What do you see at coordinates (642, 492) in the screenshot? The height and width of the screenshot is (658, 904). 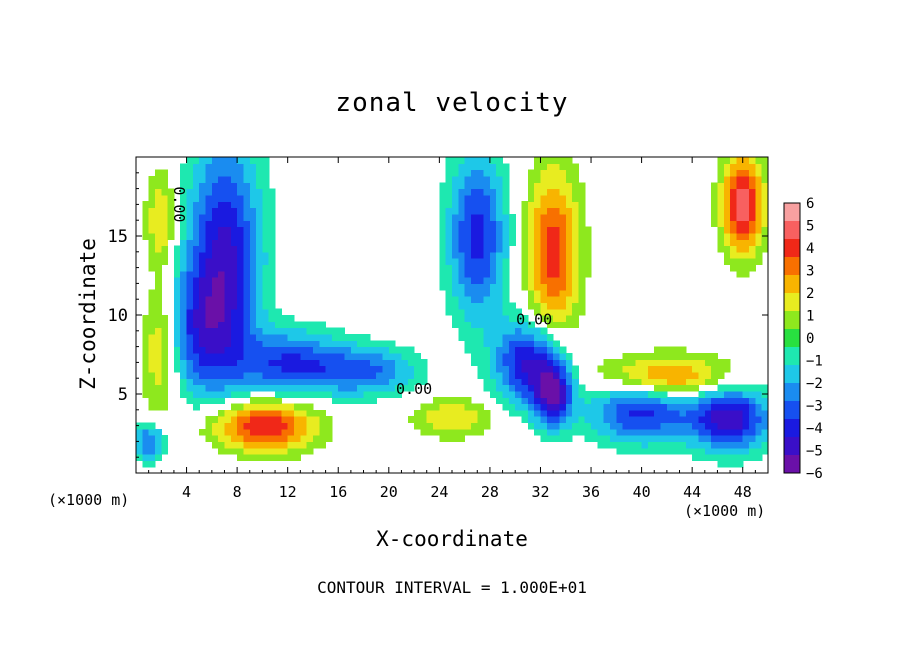 I see `x-tick-label: 40` at bounding box center [642, 492].